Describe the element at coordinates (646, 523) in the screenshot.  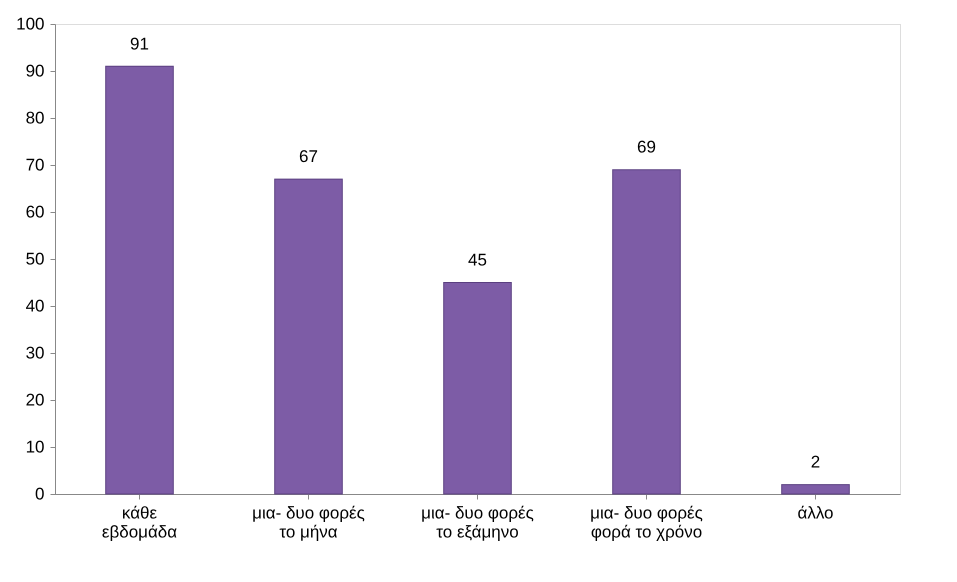
I see `x-tick-label: μια- δυο φορές φορά το χρόνο` at that location.